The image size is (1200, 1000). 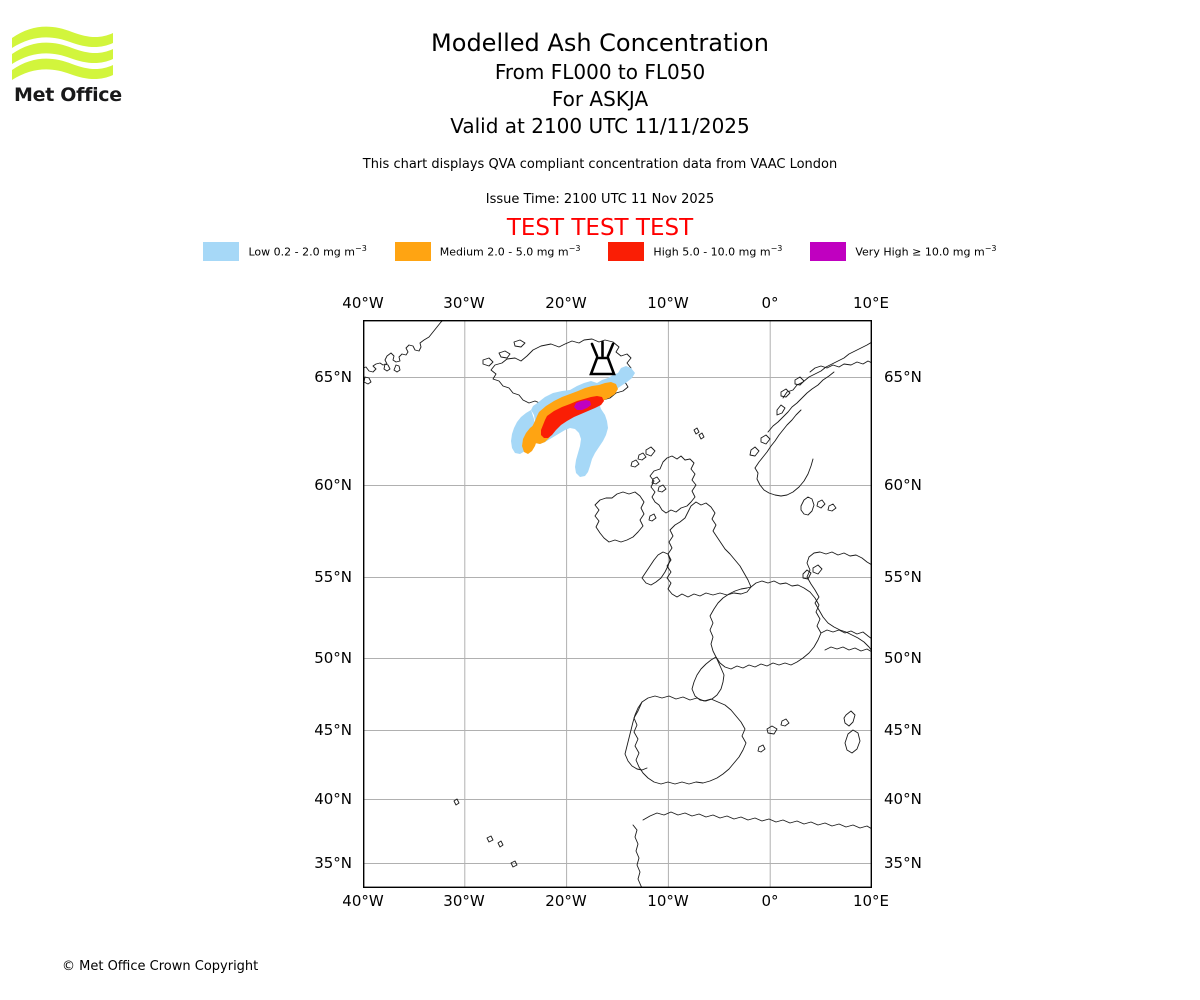 I want to click on test-banner: TEST TEST TEST, so click(x=600, y=228).